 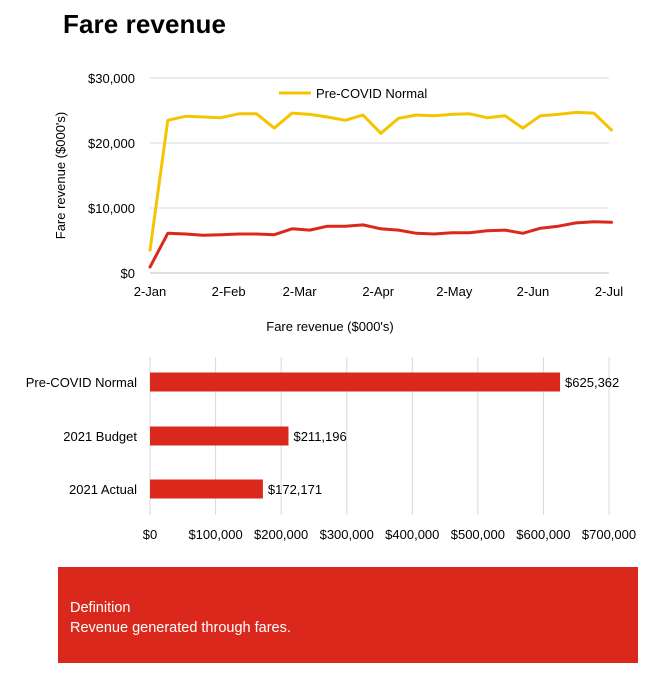 I want to click on y-axis-title: Fare revenue ($000's), so click(x=60, y=176).